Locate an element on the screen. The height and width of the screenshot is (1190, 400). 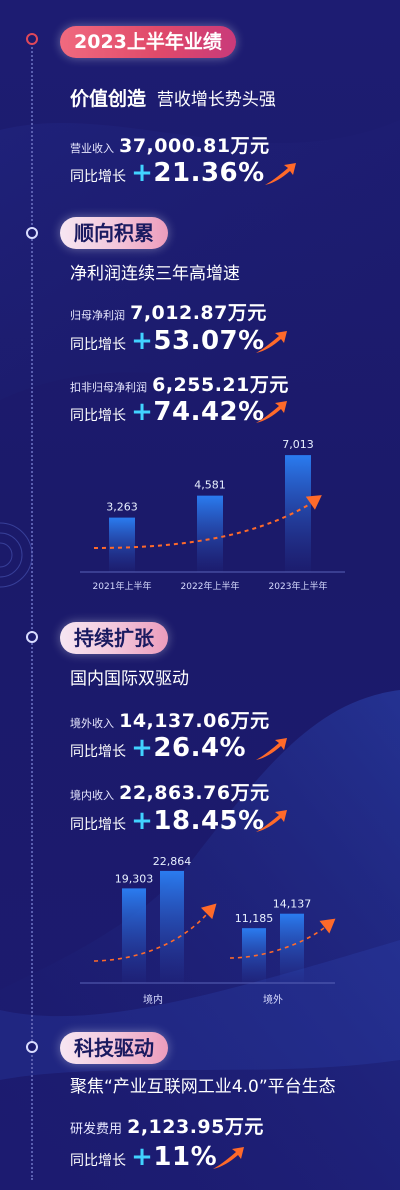
data-label: 7,013 is located at coordinates (298, 444).